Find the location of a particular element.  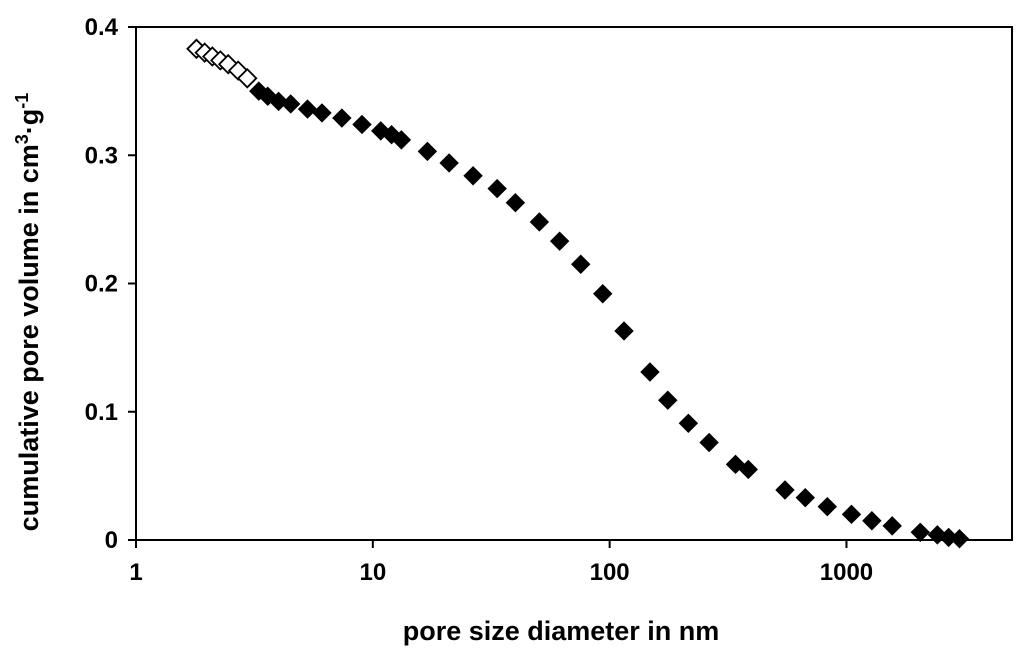

y-axis-title-main: cumulative pore volume in cm is located at coordinates (29, 337).